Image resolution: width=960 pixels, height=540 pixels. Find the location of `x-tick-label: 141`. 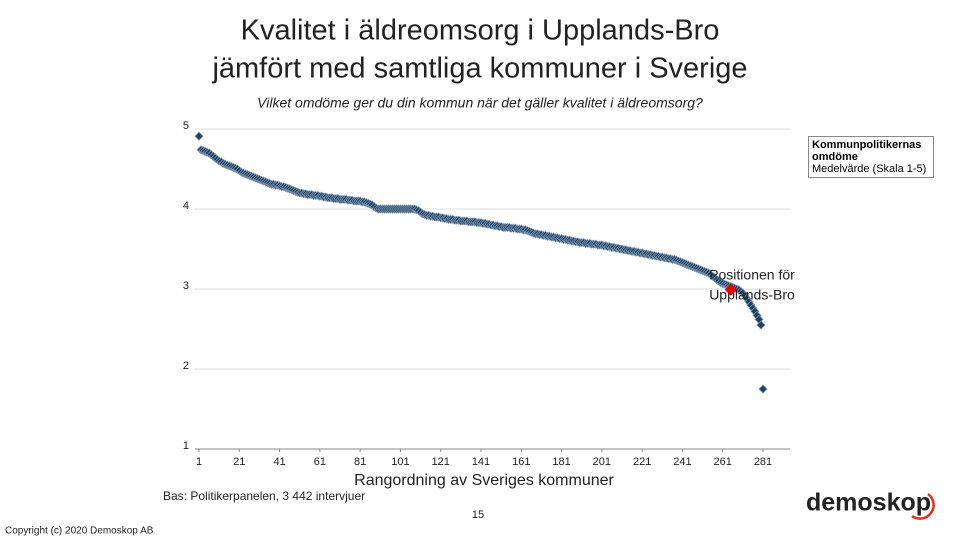

x-tick-label: 141 is located at coordinates (481, 462).